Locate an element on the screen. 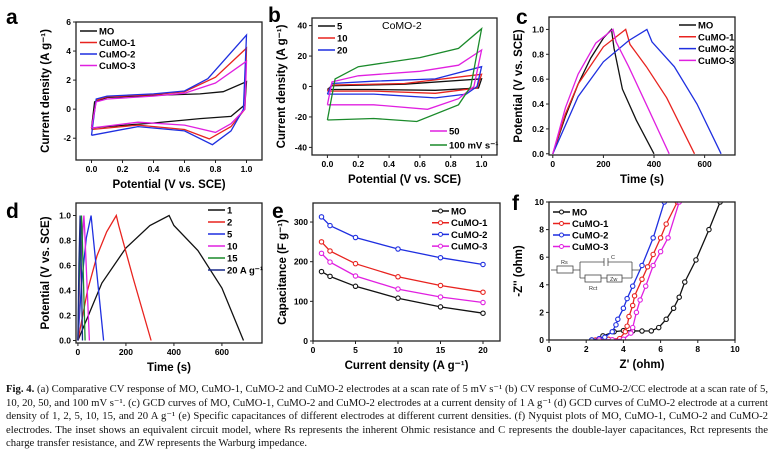 This screenshot has width=774, height=456. x-tick-label: 0.8 is located at coordinates (451, 164).